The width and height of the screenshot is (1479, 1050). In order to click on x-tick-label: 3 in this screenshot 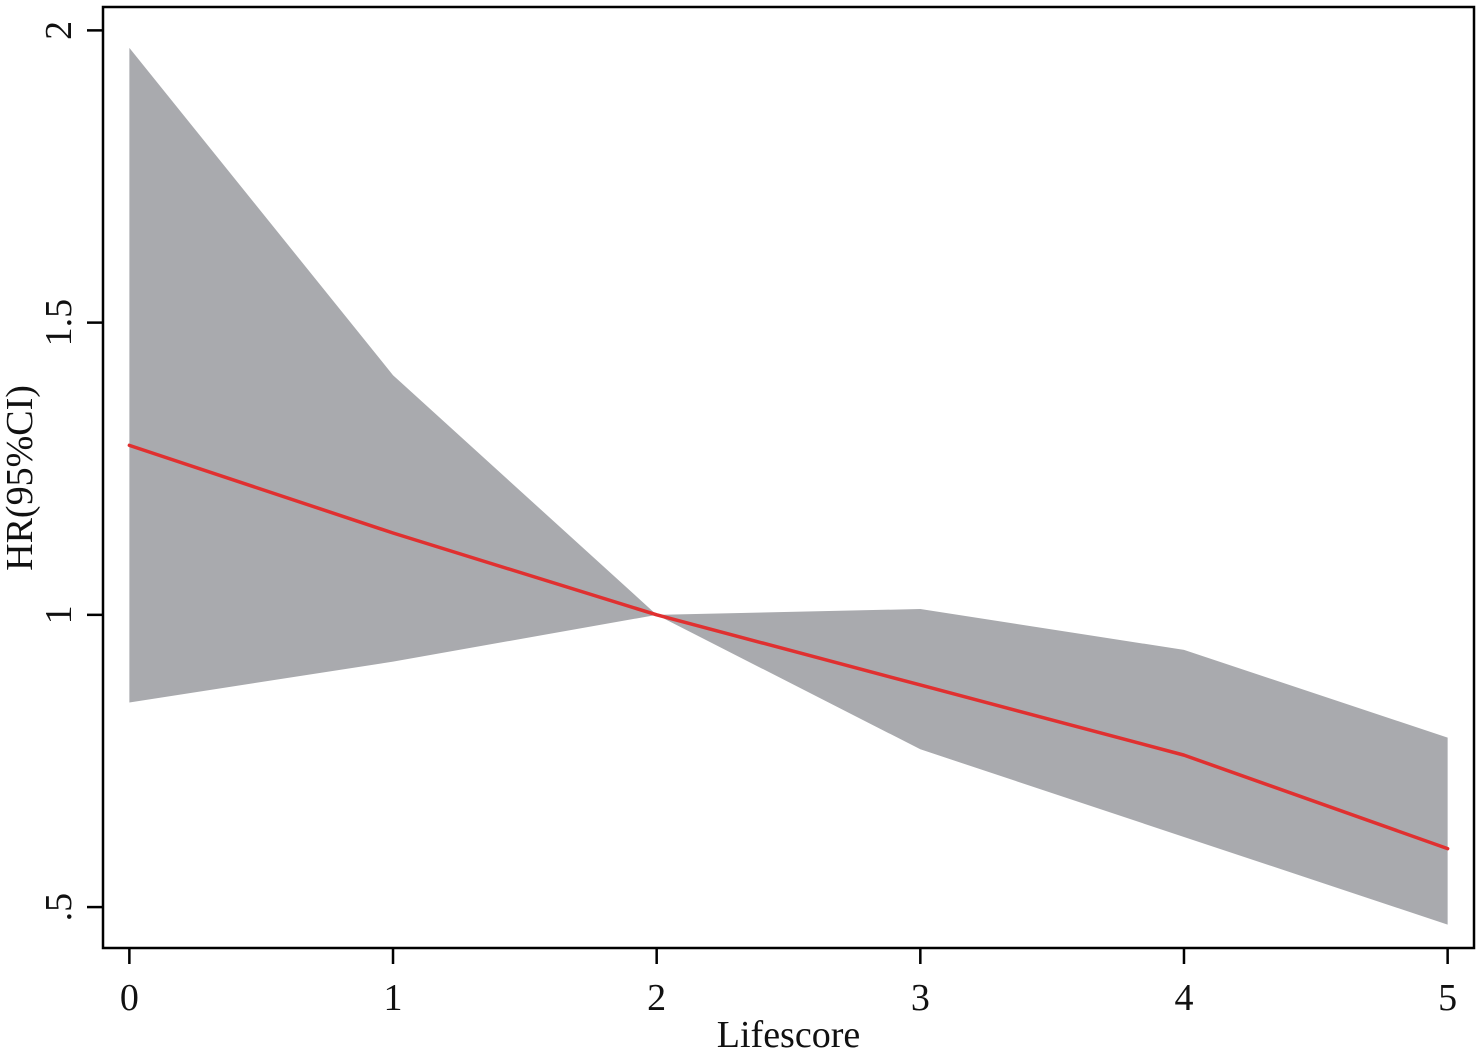, I will do `click(920, 998)`.